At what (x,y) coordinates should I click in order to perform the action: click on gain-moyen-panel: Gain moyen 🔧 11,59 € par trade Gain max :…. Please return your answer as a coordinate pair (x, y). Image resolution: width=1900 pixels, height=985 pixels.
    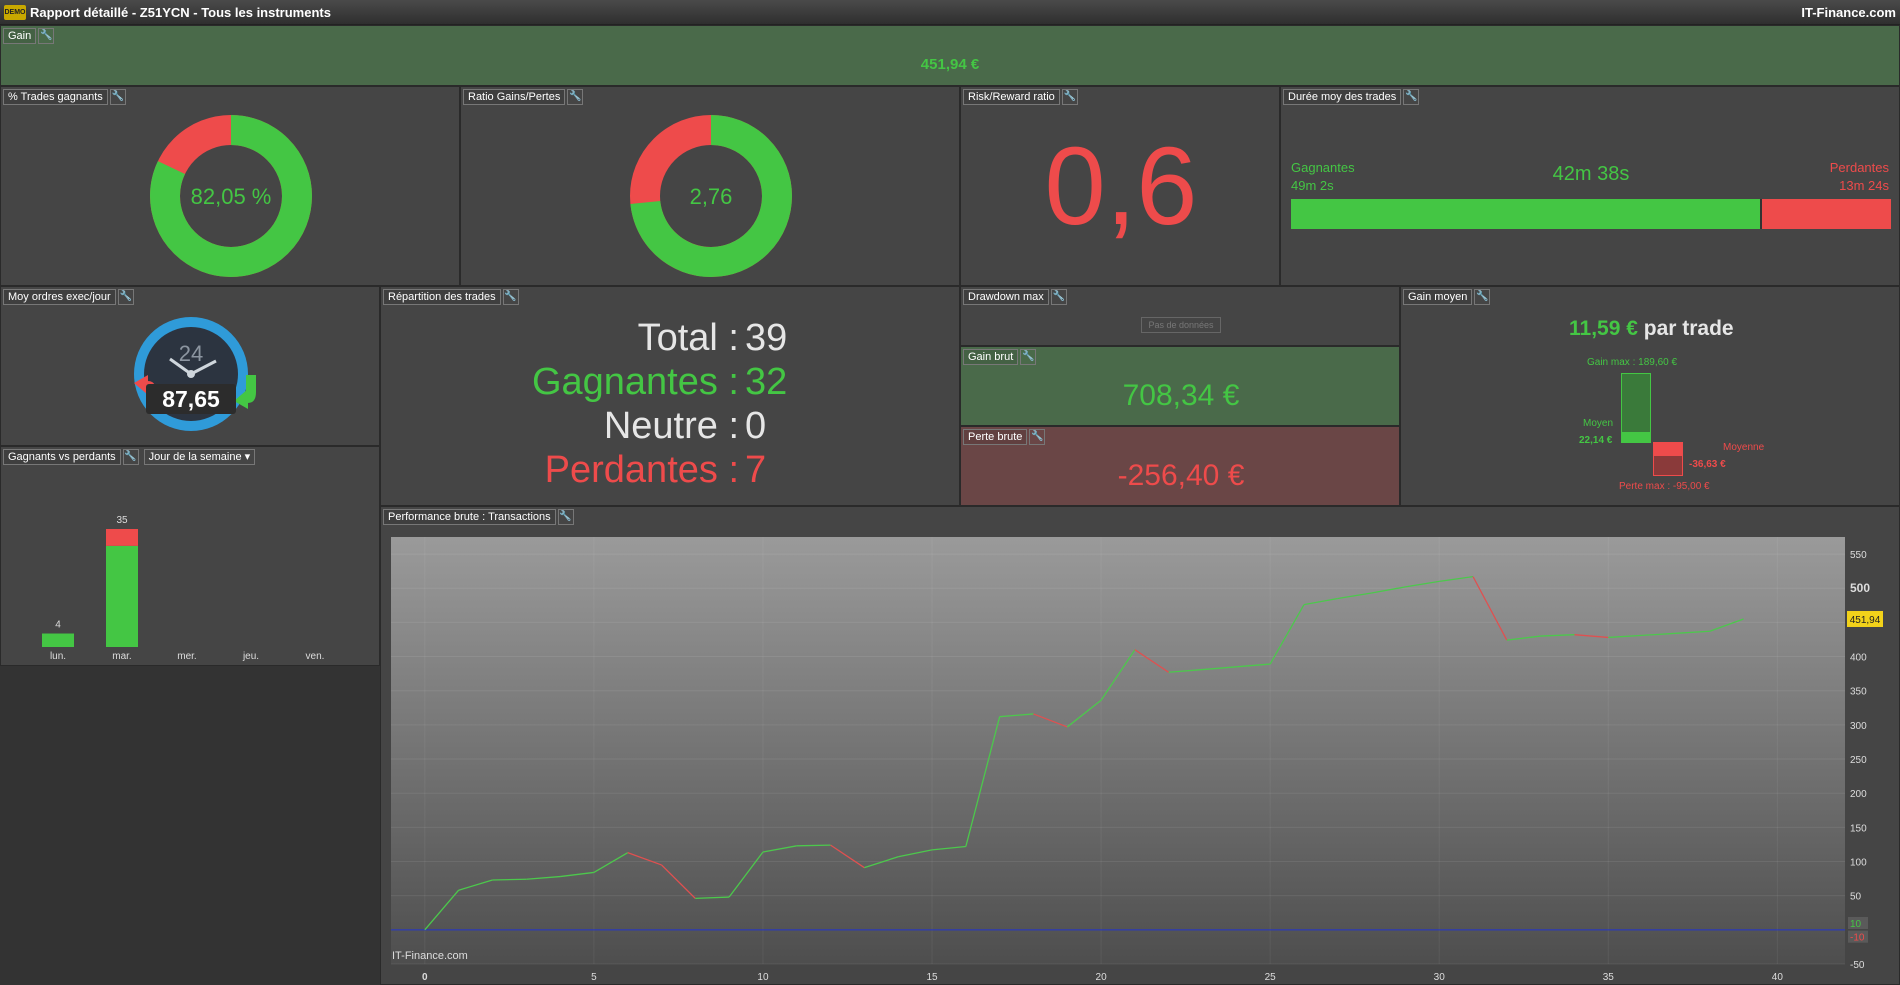
    Looking at the image, I should click on (1650, 396).